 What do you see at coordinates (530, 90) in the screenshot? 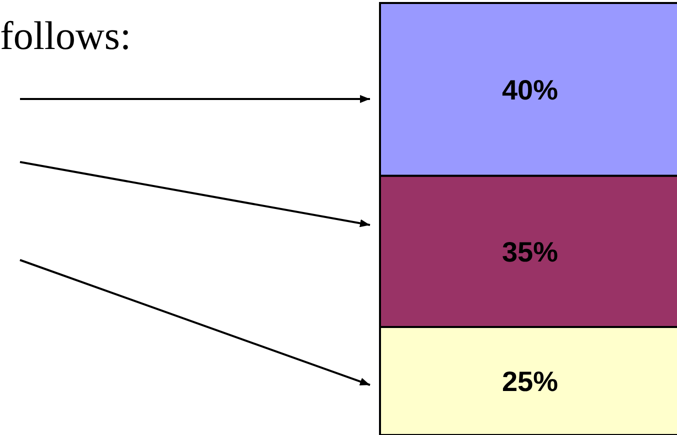
I see `data-label: 40%` at bounding box center [530, 90].